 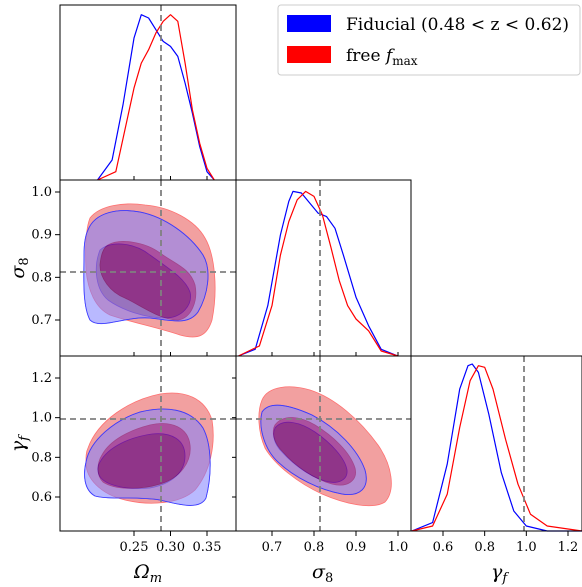 I want to click on contour-s8-gf-fid-inner, so click(x=310, y=452).